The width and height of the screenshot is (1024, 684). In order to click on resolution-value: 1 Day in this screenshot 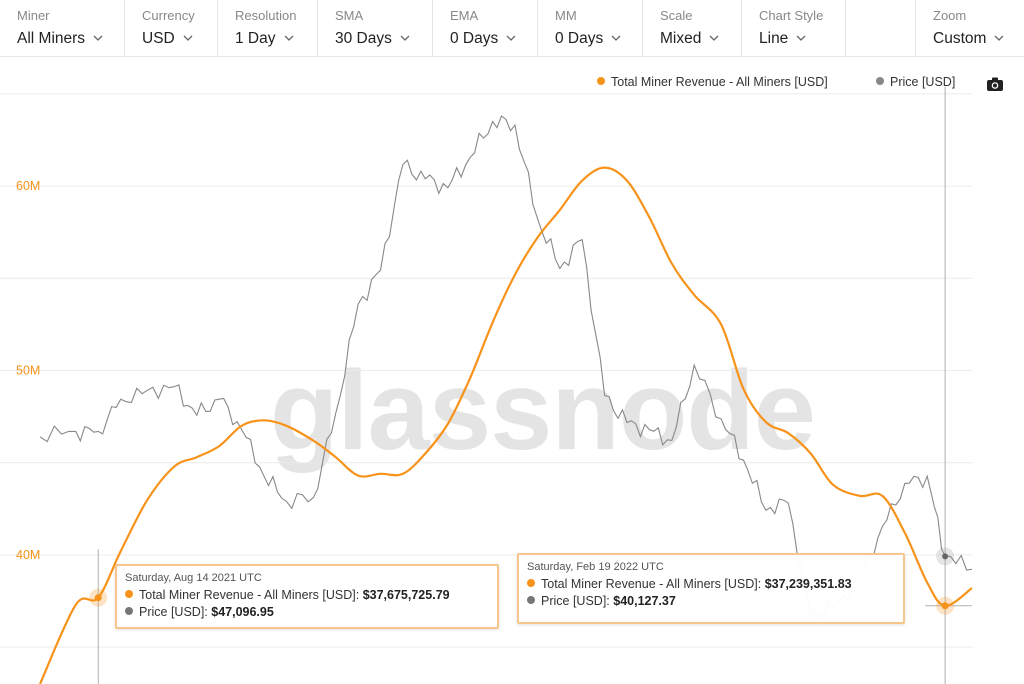, I will do `click(255, 38)`.